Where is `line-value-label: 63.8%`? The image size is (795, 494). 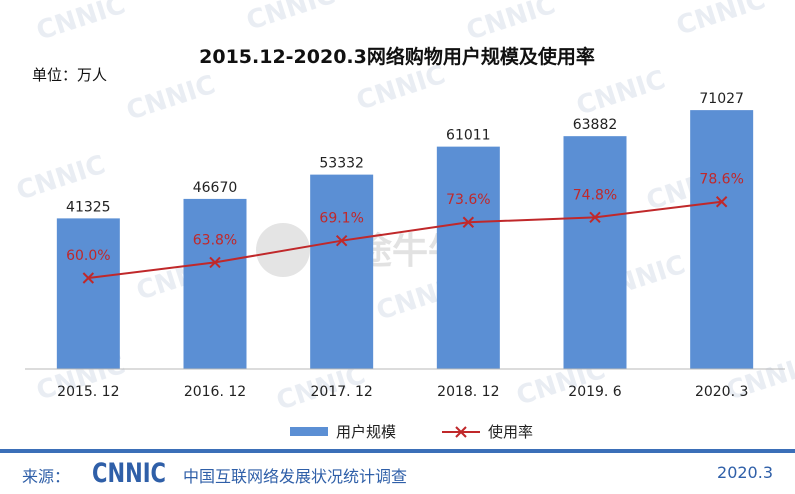 line-value-label: 63.8% is located at coordinates (215, 240).